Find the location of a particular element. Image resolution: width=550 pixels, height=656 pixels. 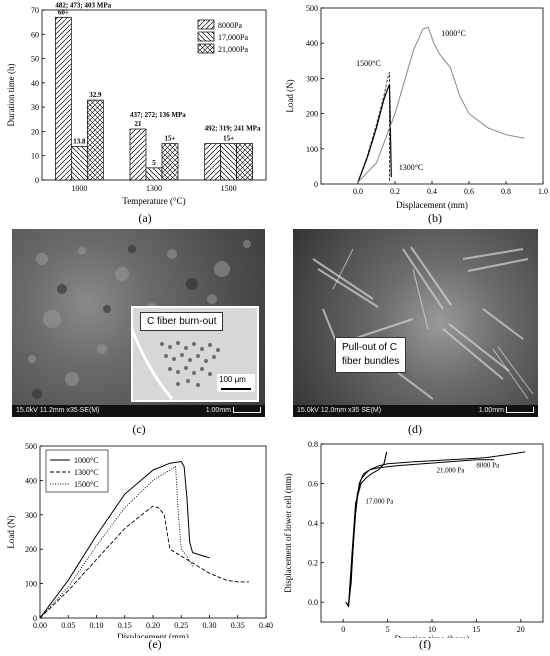

y-tick-label: 0.8 is located at coordinates (313, 444).